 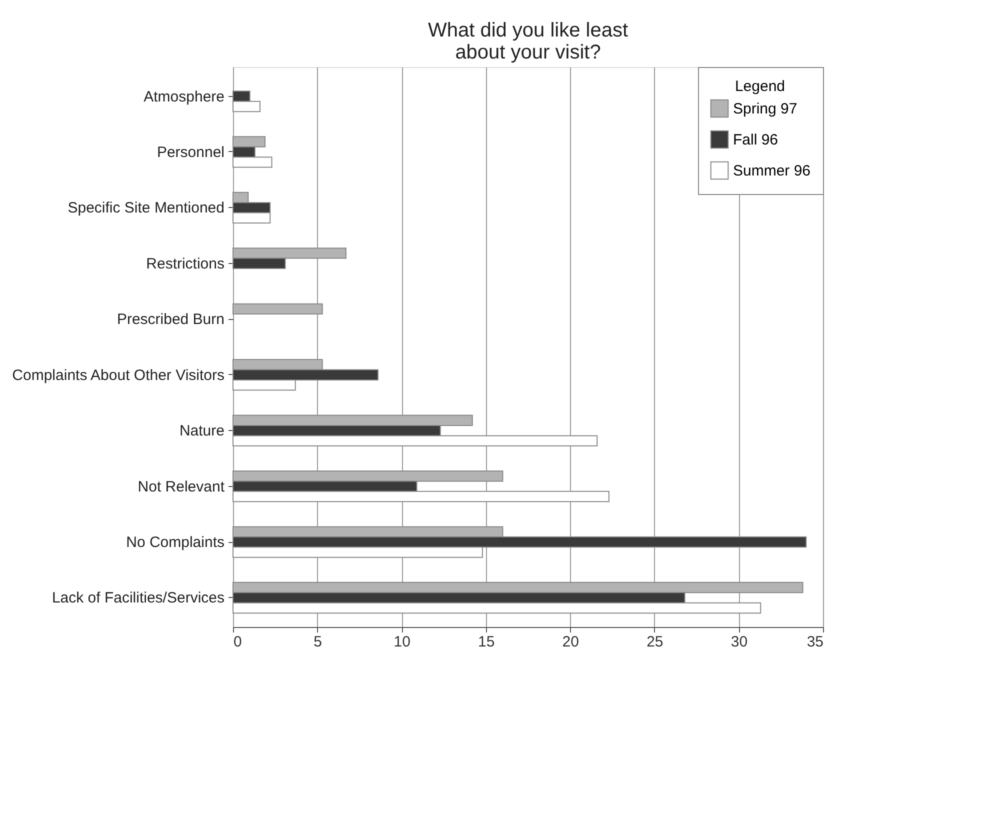 I want to click on y-tick-label: Nature, so click(x=201, y=431).